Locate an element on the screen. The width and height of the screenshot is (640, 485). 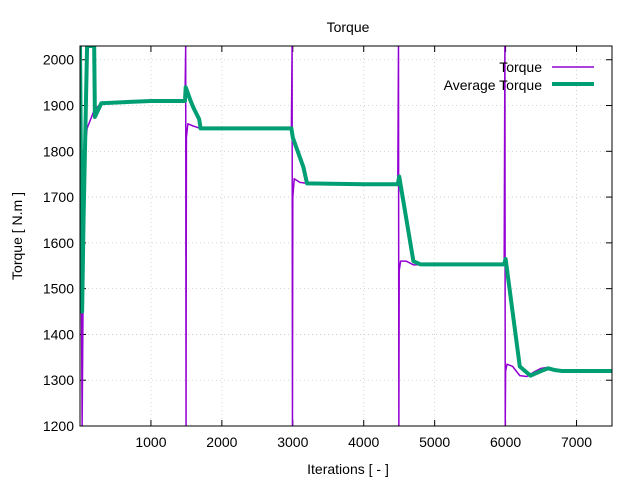
legend: Torque Average Torque is located at coordinates (519, 76).